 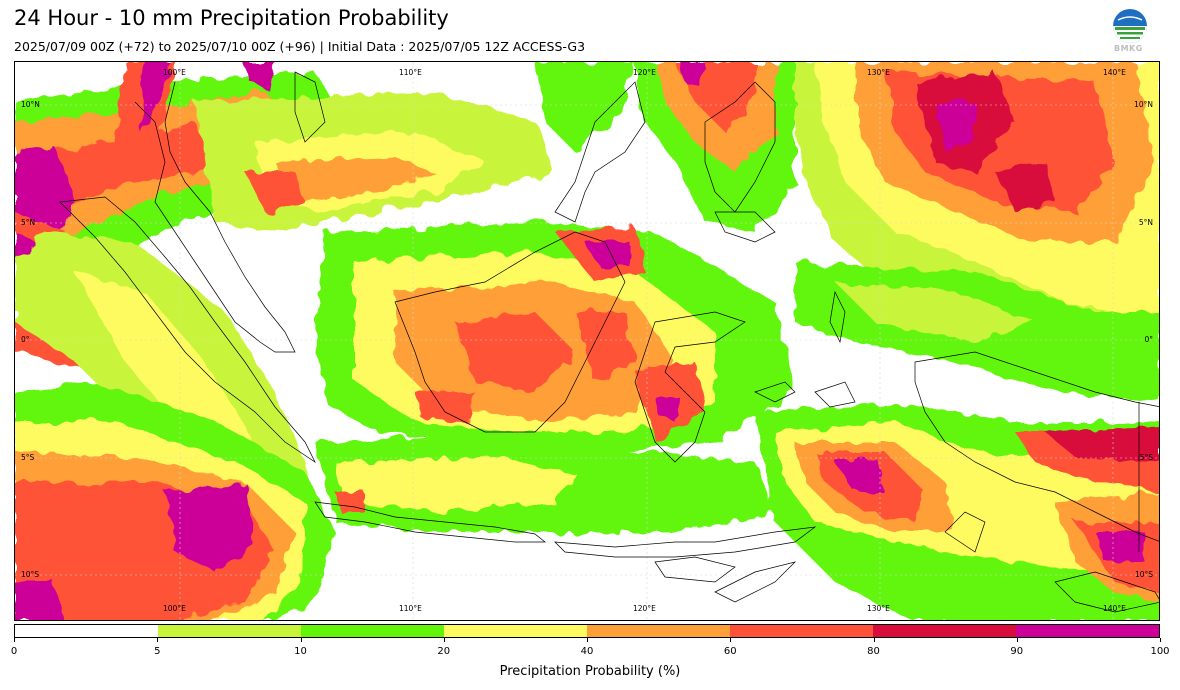 I want to click on lat-label-left: 10°N, so click(x=30, y=104).